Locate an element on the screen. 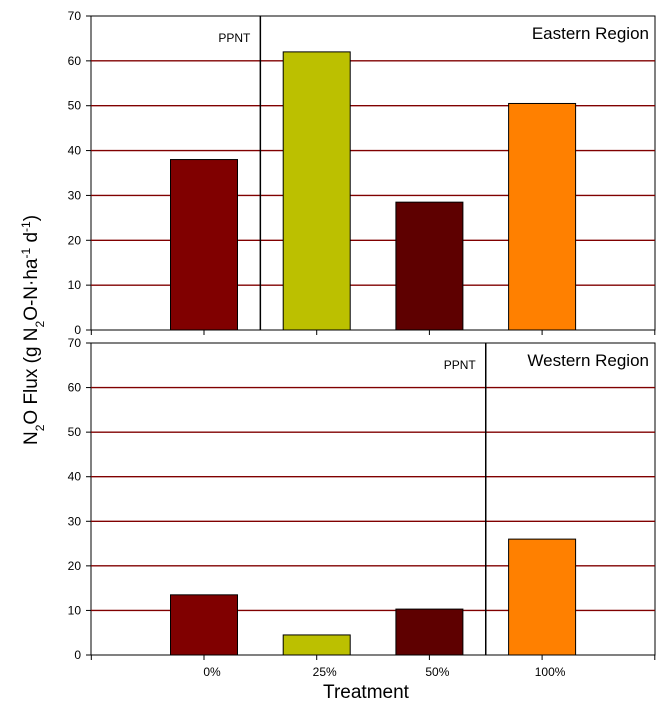 Image resolution: width=659 pixels, height=704 pixels. y-axis-title-part: O Flux (g N is located at coordinates (31, 375).